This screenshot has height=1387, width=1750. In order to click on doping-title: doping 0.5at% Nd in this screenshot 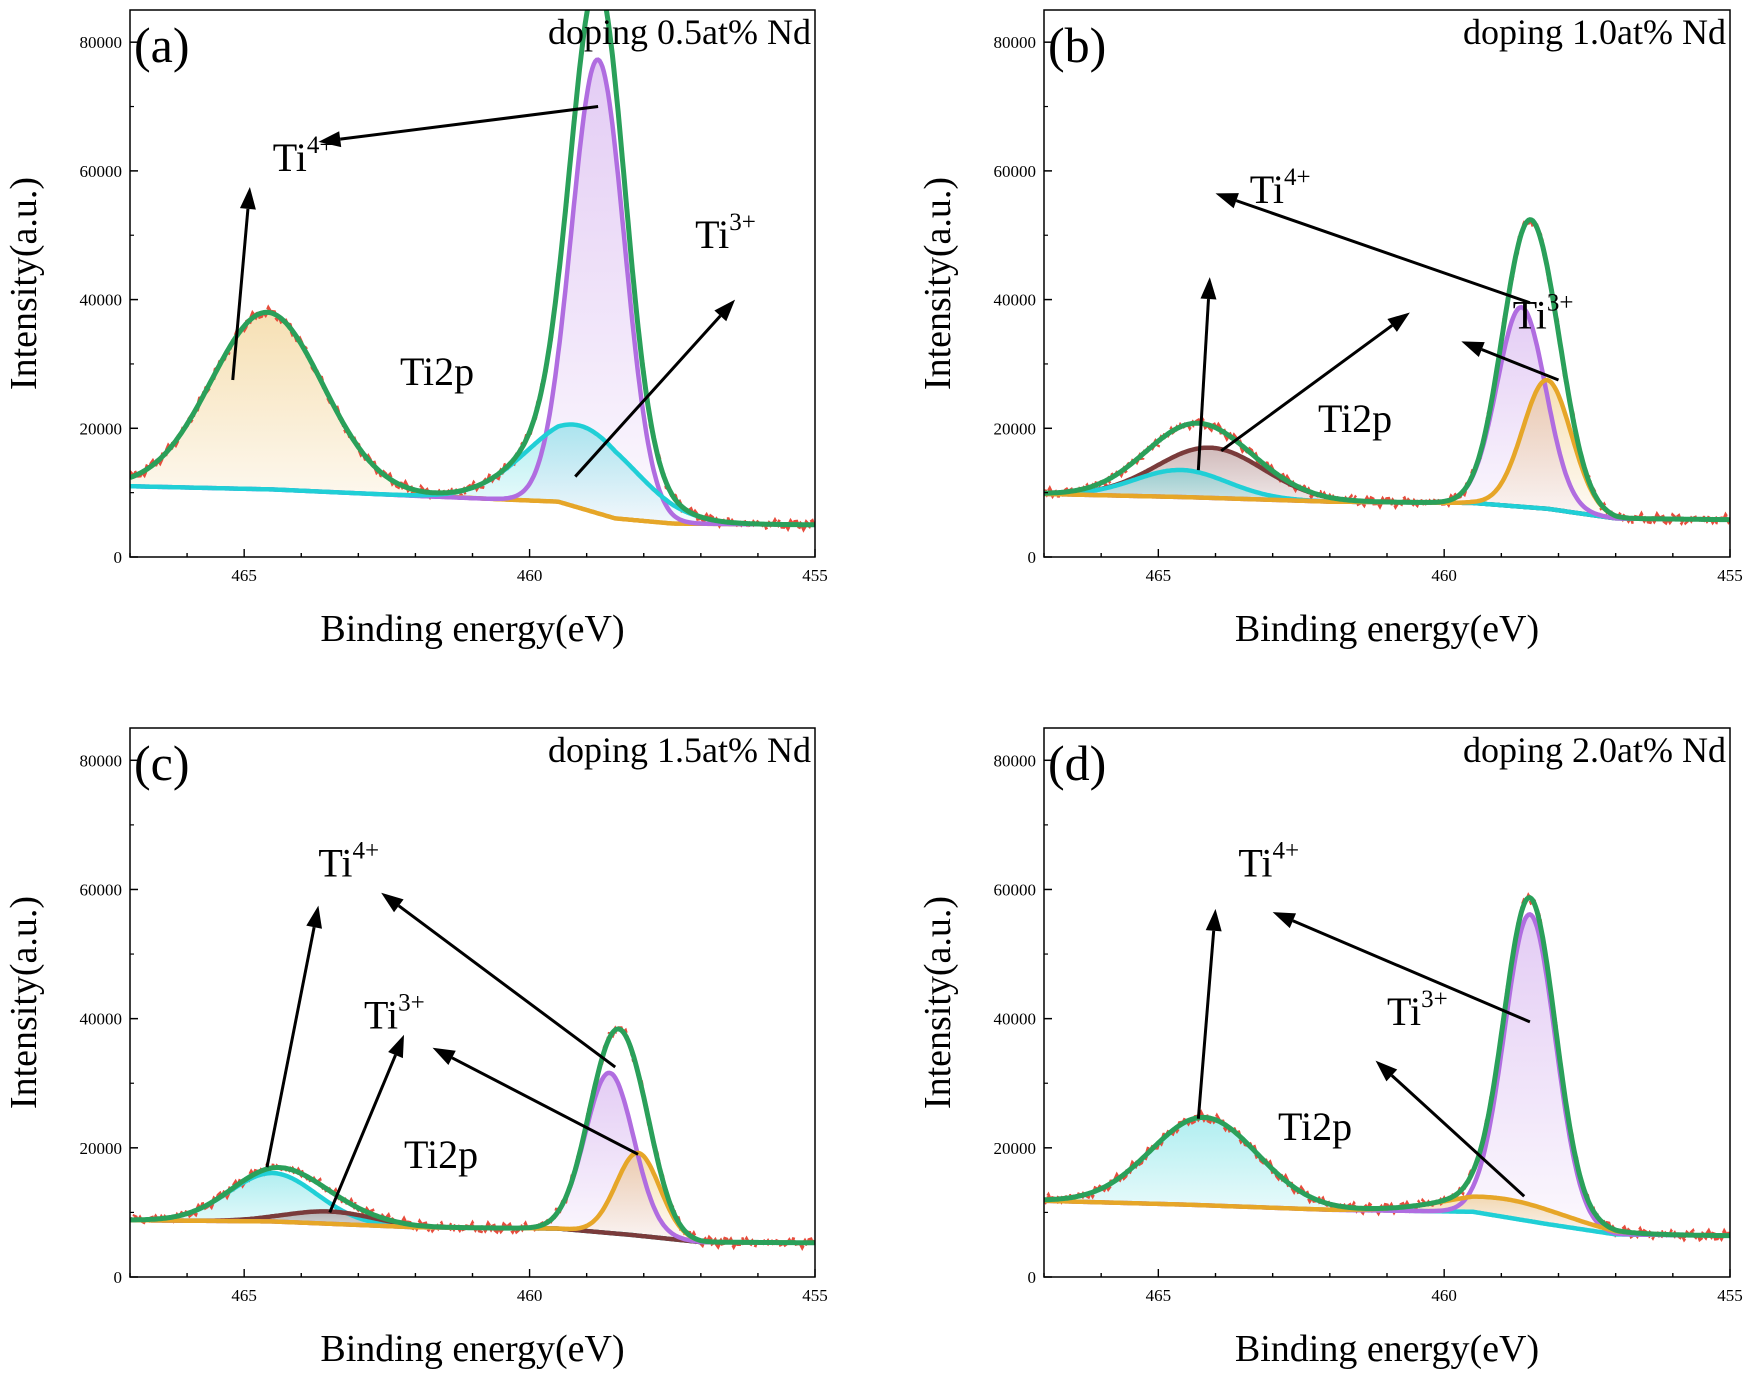, I will do `click(679, 32)`.